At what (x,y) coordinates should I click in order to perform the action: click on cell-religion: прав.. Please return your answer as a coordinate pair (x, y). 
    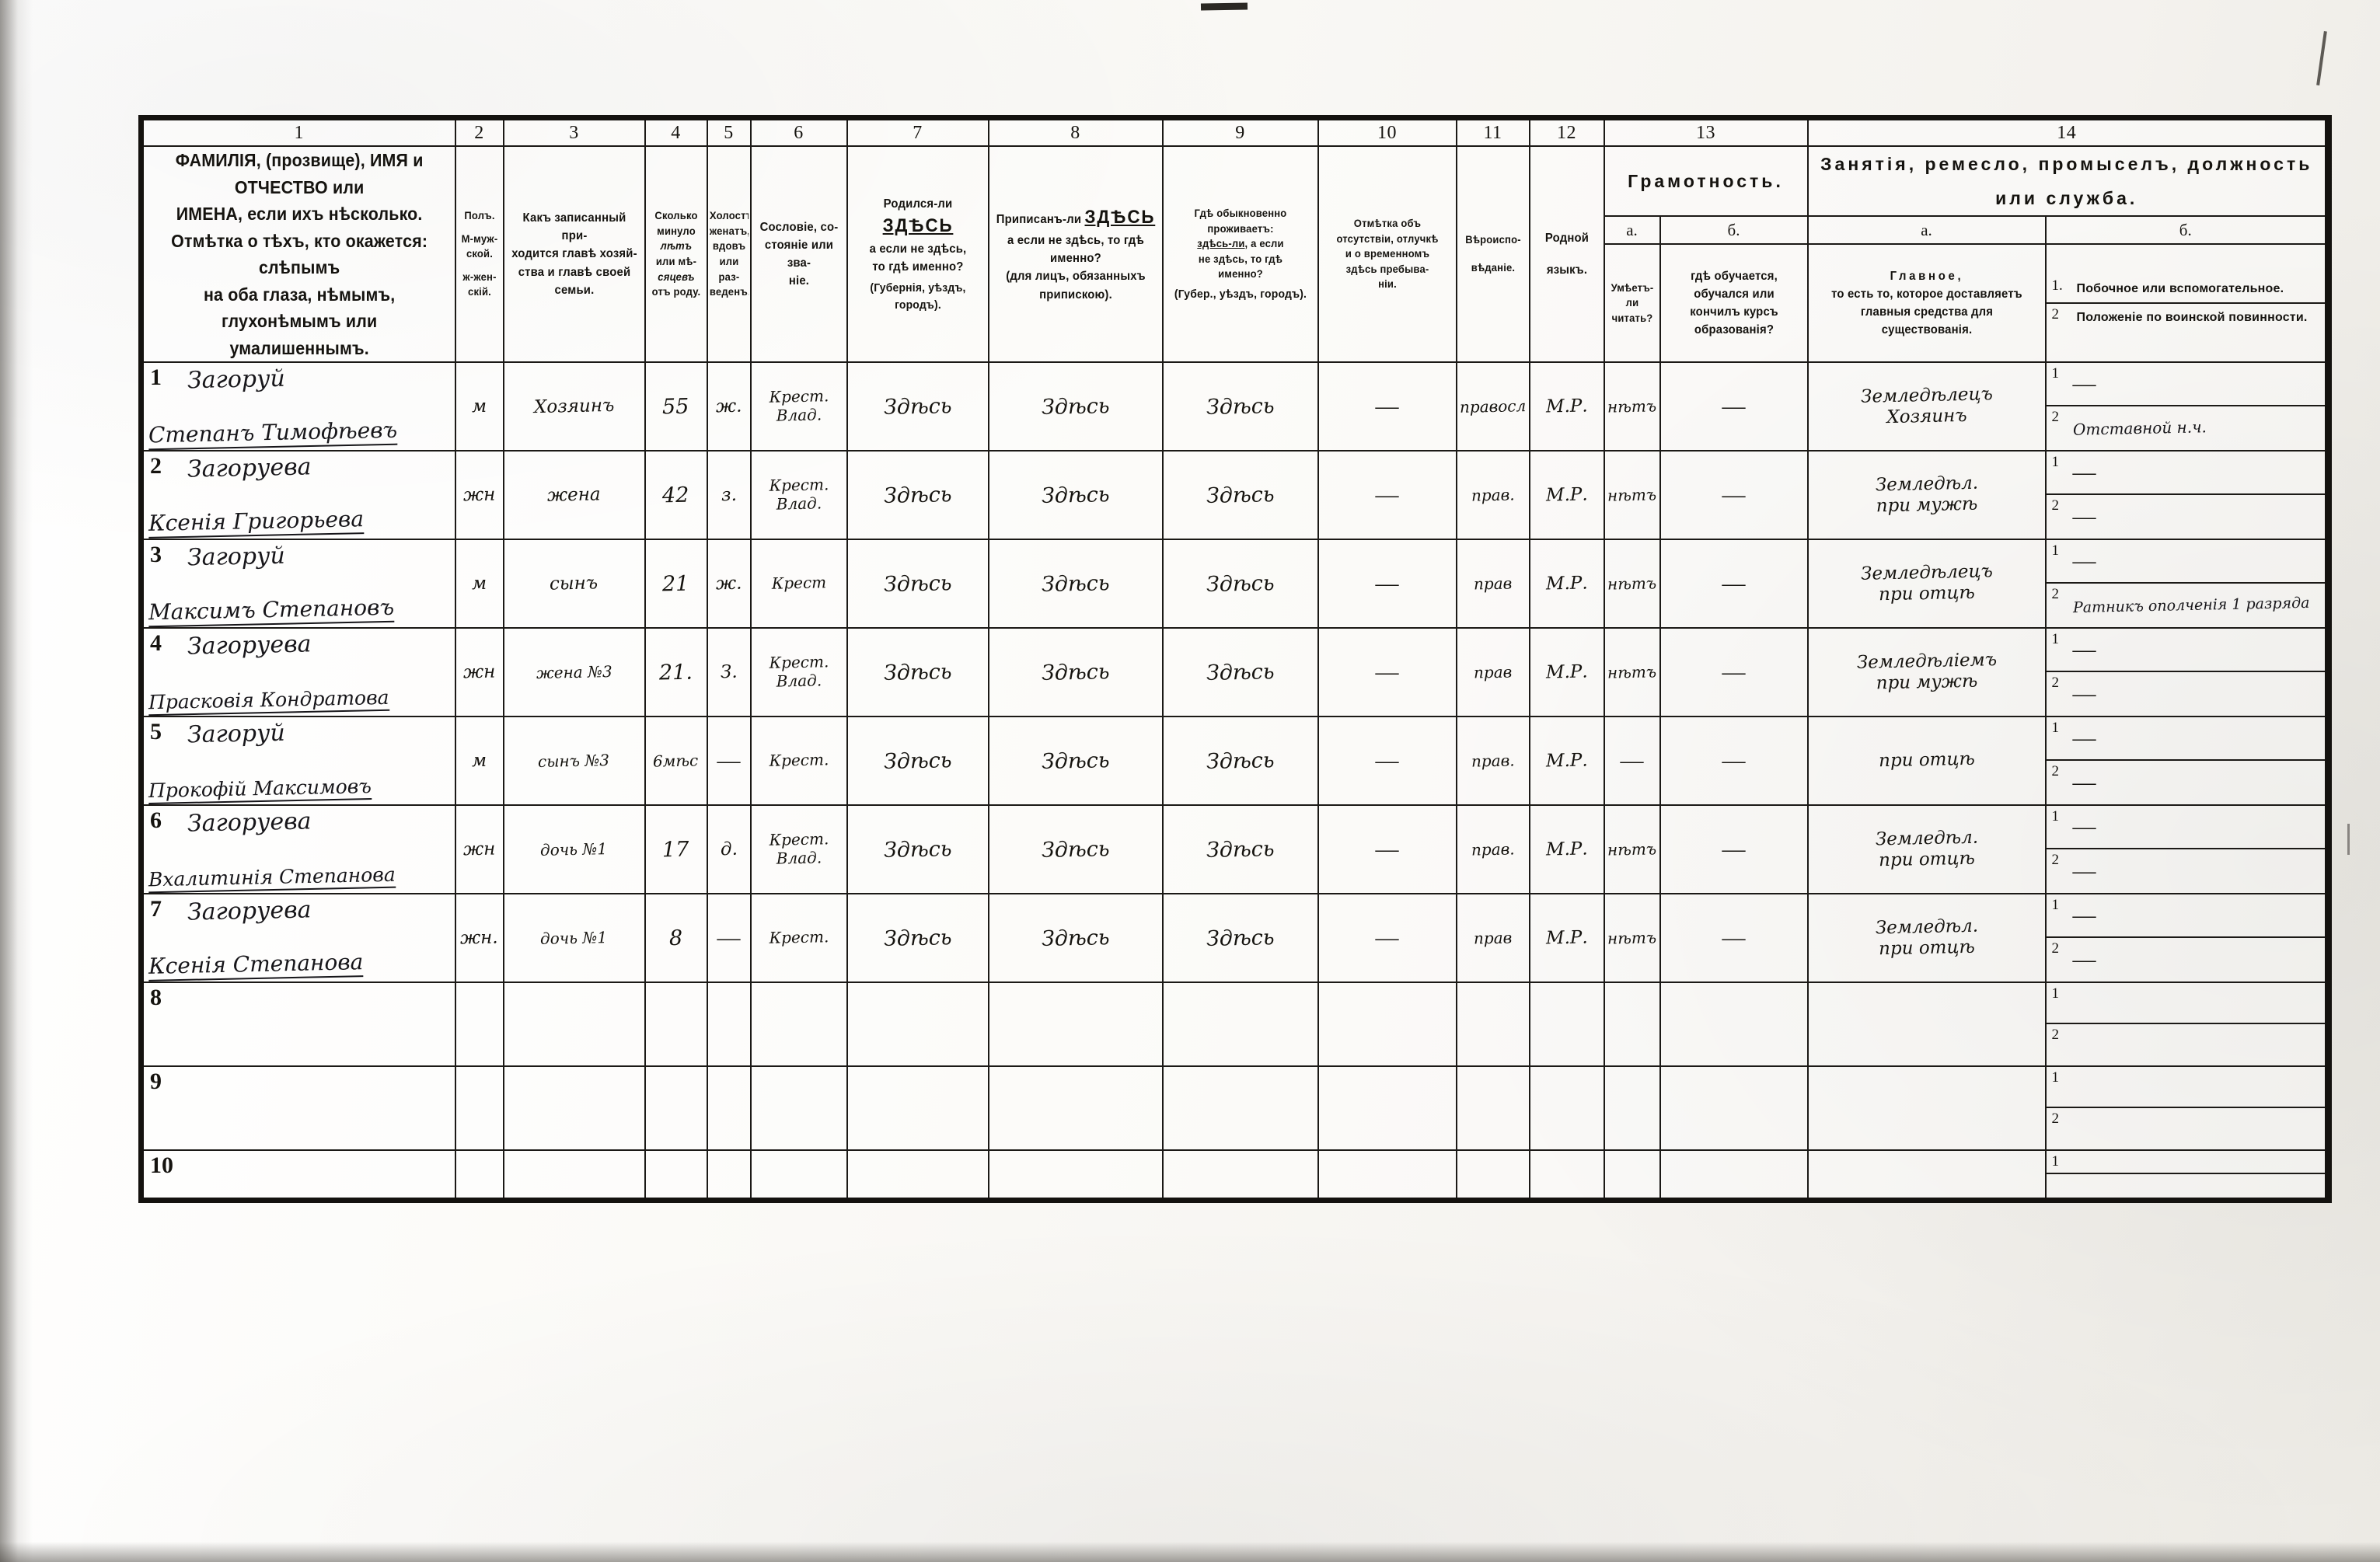
    Looking at the image, I should click on (1492, 761).